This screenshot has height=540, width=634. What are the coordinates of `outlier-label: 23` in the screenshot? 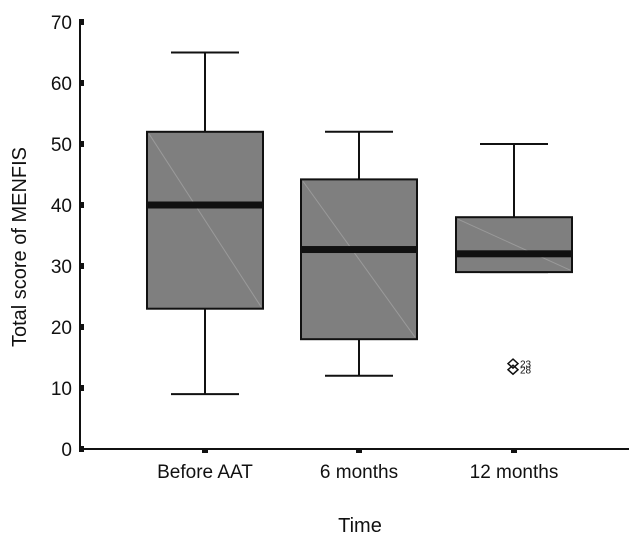 It's located at (526, 365).